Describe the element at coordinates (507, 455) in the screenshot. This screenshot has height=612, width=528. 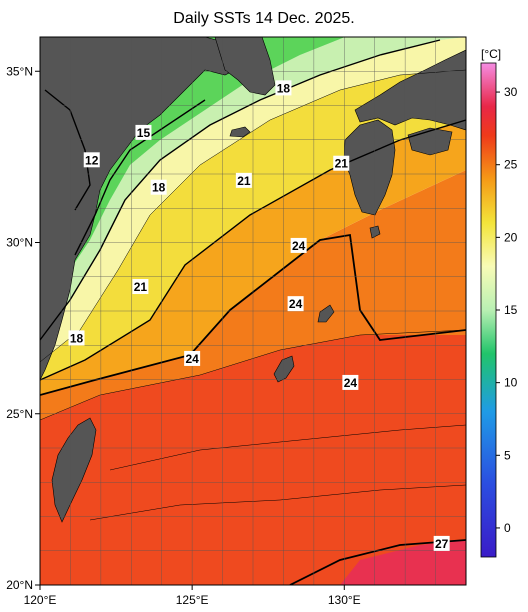
I see `colorbar-tick-label: 5` at that location.